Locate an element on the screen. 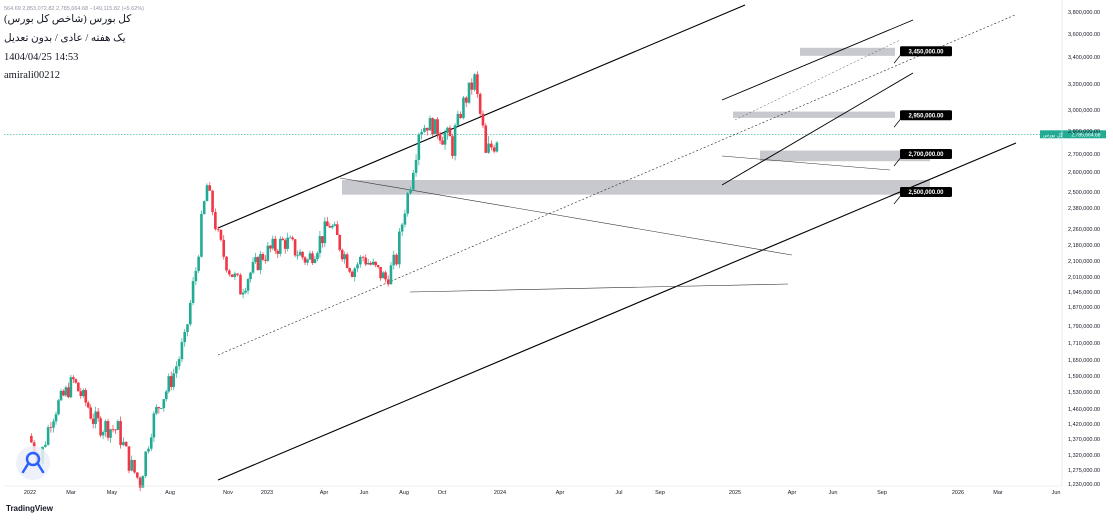 The width and height of the screenshot is (1113, 522). tradingview-logo: TradingView is located at coordinates (29, 508).